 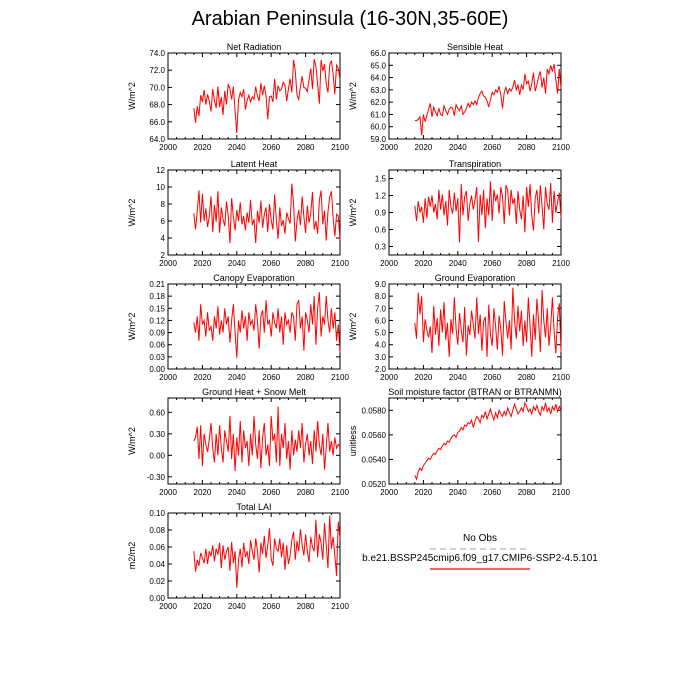 What do you see at coordinates (378, 102) in the screenshot?
I see `y-tick-label: 62.0` at bounding box center [378, 102].